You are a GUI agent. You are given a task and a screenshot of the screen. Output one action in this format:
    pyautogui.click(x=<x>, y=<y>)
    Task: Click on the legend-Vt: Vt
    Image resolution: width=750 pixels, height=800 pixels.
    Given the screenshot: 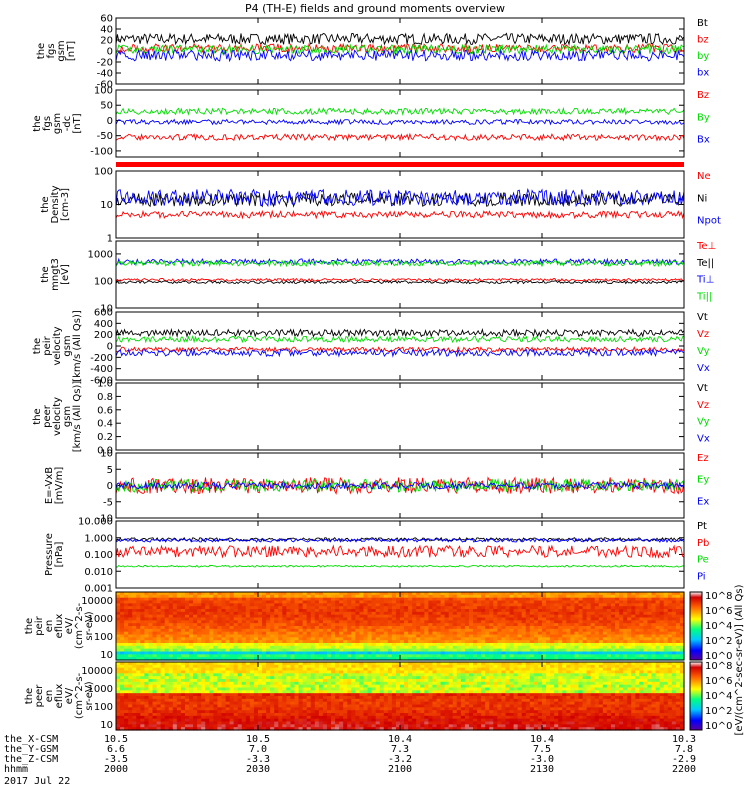 What is the action you would take?
    pyautogui.click(x=702, y=317)
    